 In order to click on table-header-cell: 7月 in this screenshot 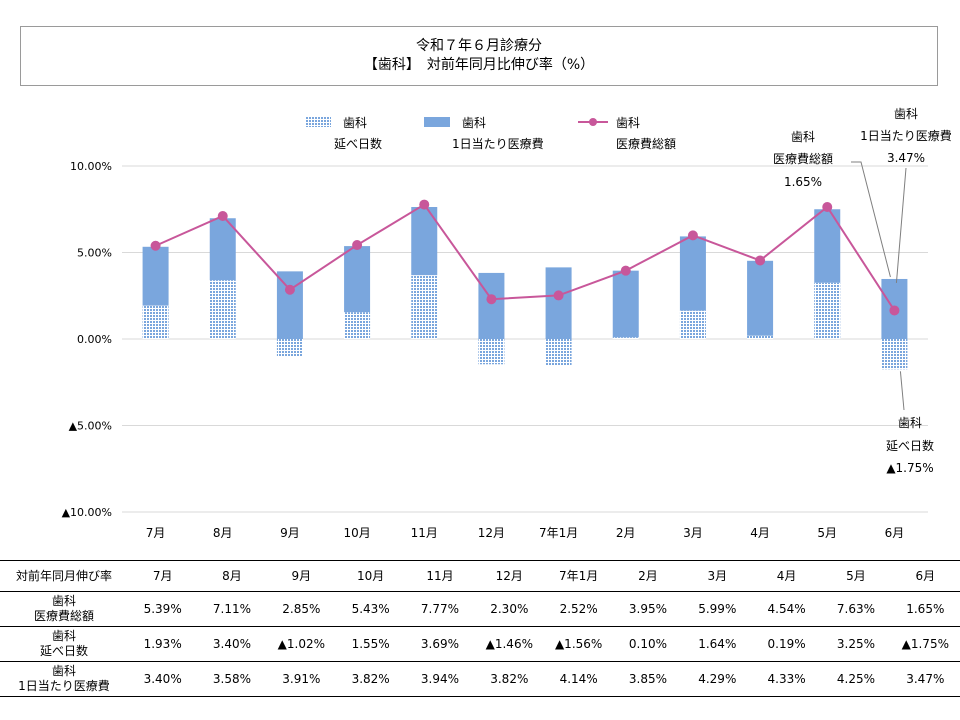, I will do `click(162, 575)`.